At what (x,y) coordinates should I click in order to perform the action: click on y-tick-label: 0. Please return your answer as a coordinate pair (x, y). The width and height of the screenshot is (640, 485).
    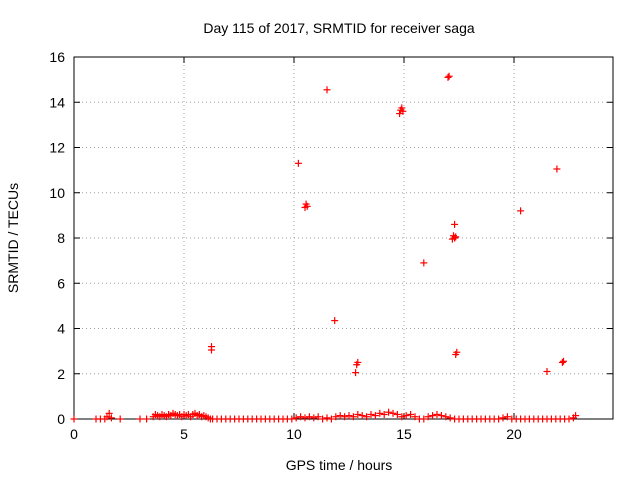
    Looking at the image, I should click on (61, 419).